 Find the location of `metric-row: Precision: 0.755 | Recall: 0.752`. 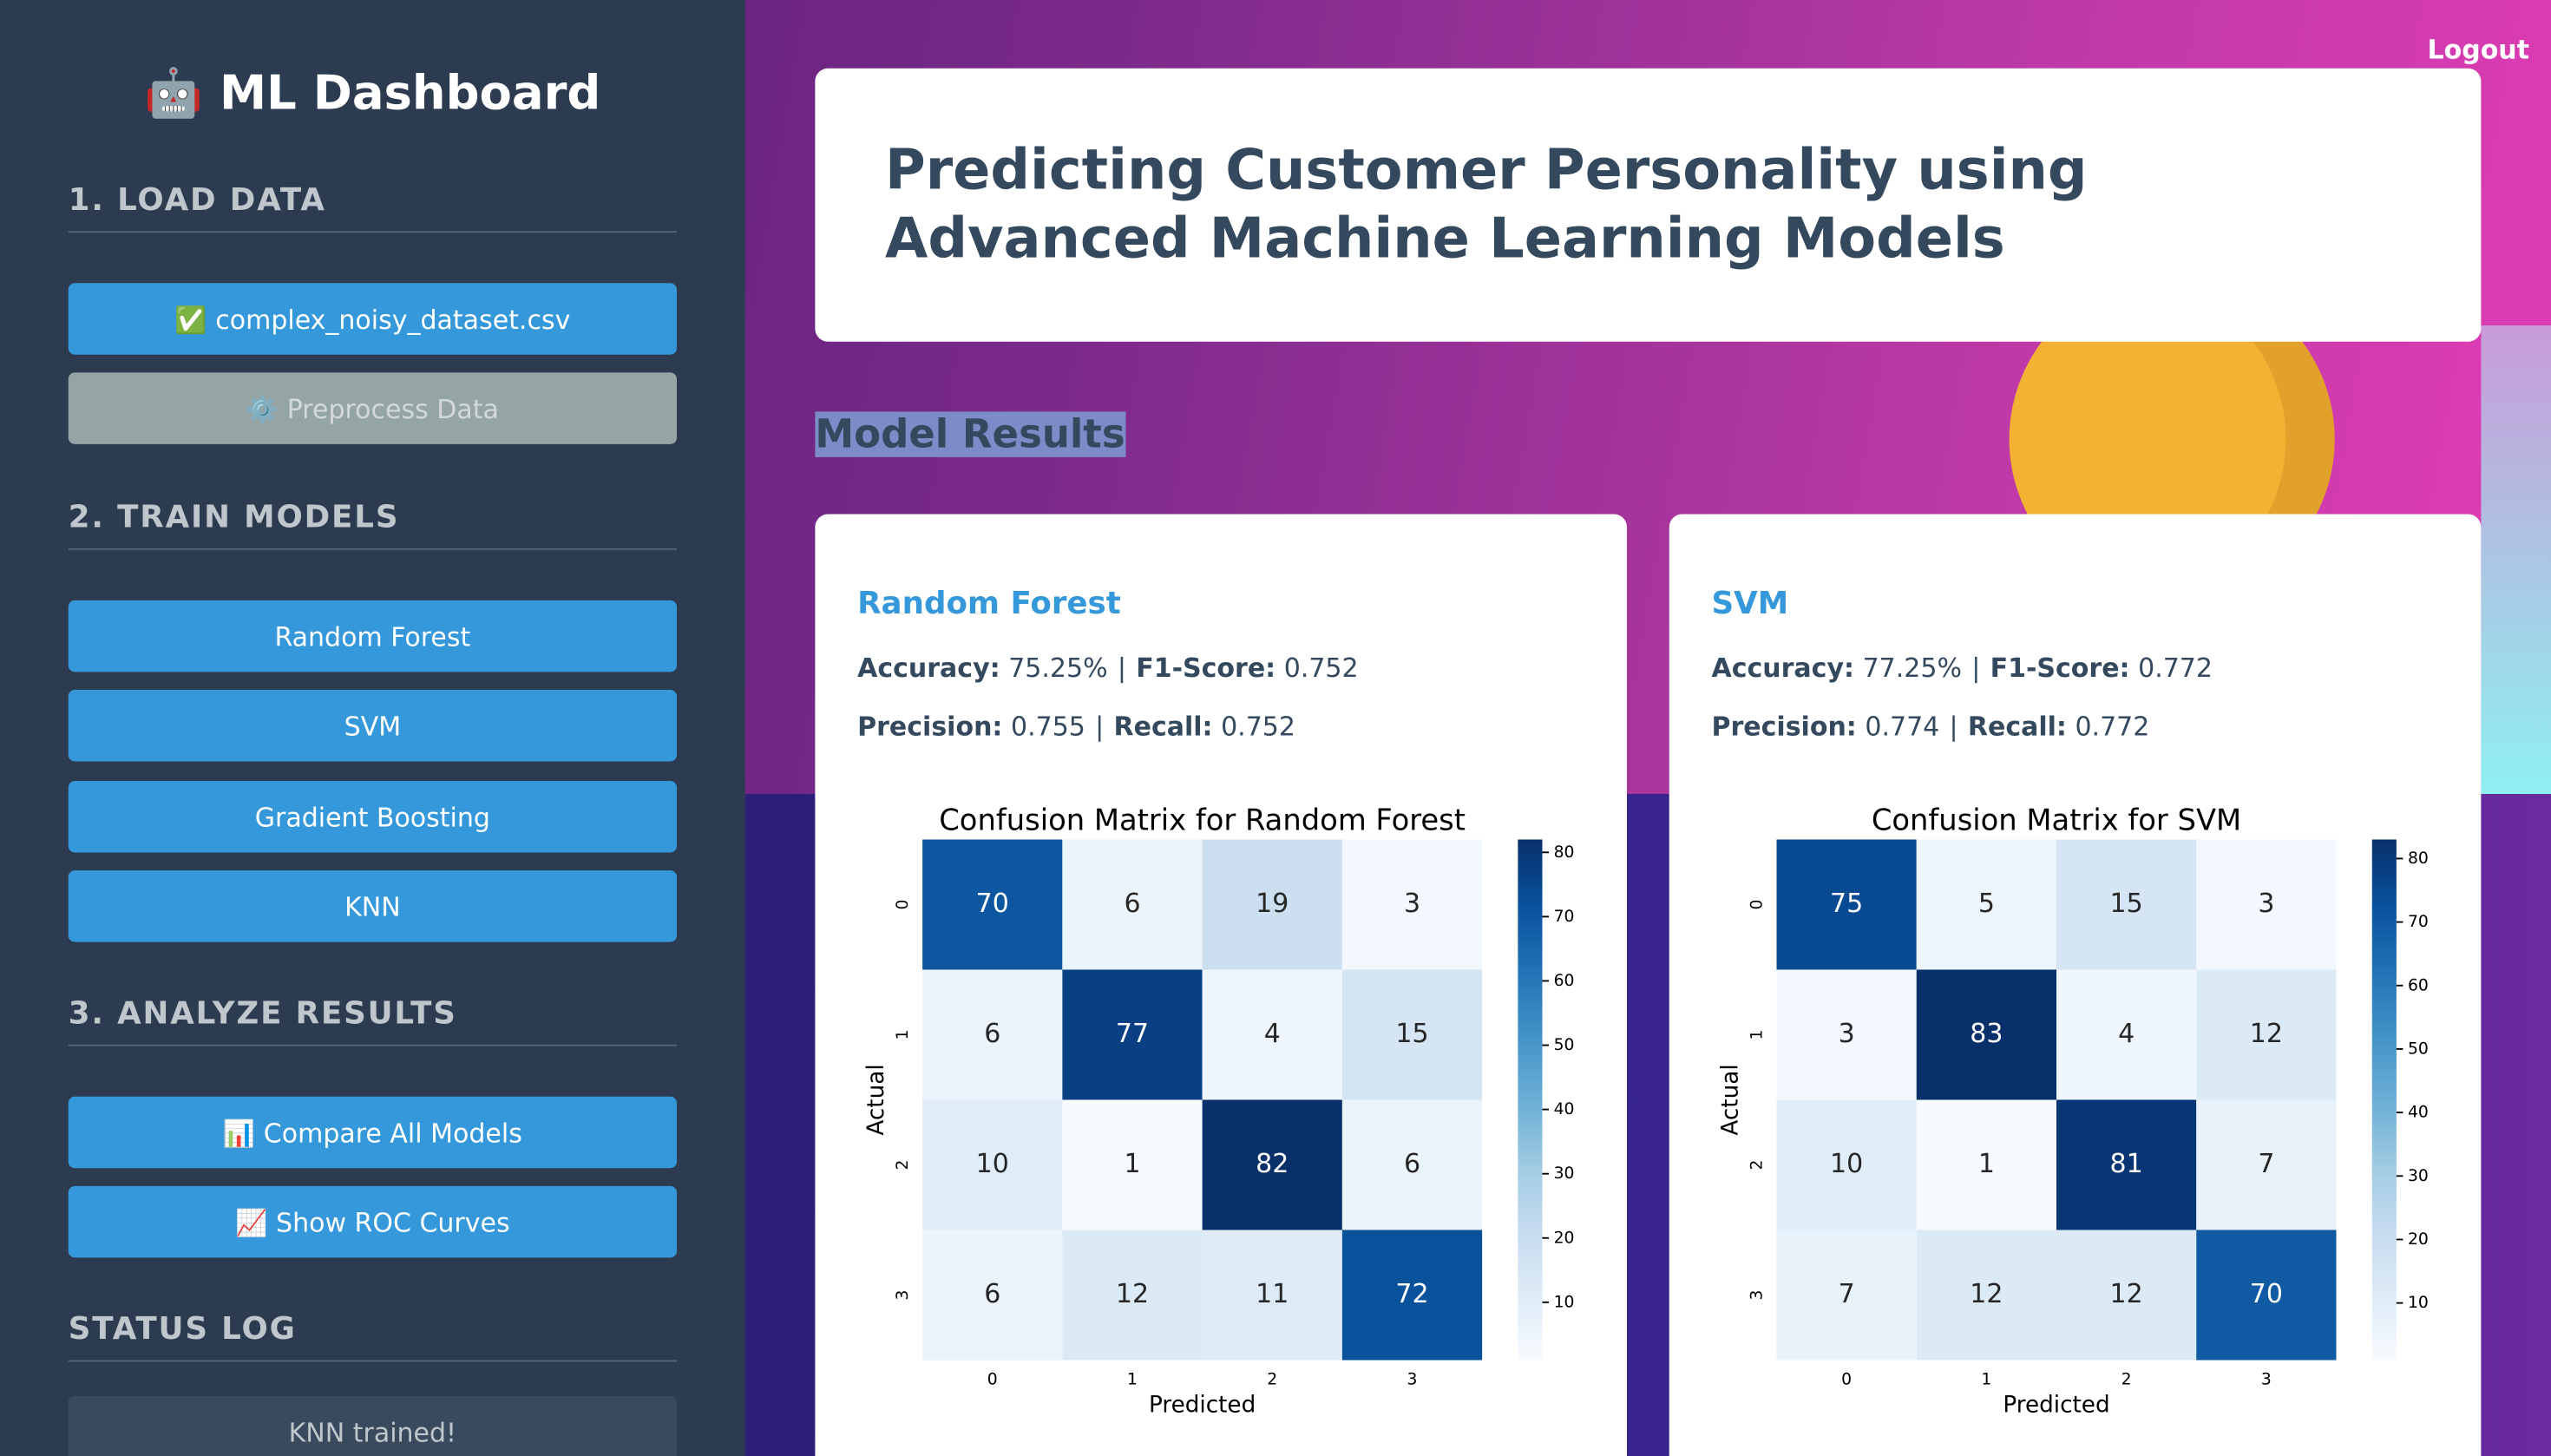

metric-row: Precision: 0.755 | Recall: 0.752 is located at coordinates (1076, 726).